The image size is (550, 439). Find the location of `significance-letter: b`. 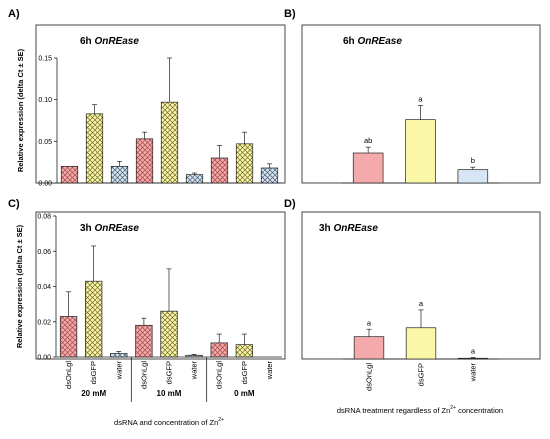

significance-letter: b is located at coordinates (473, 160).